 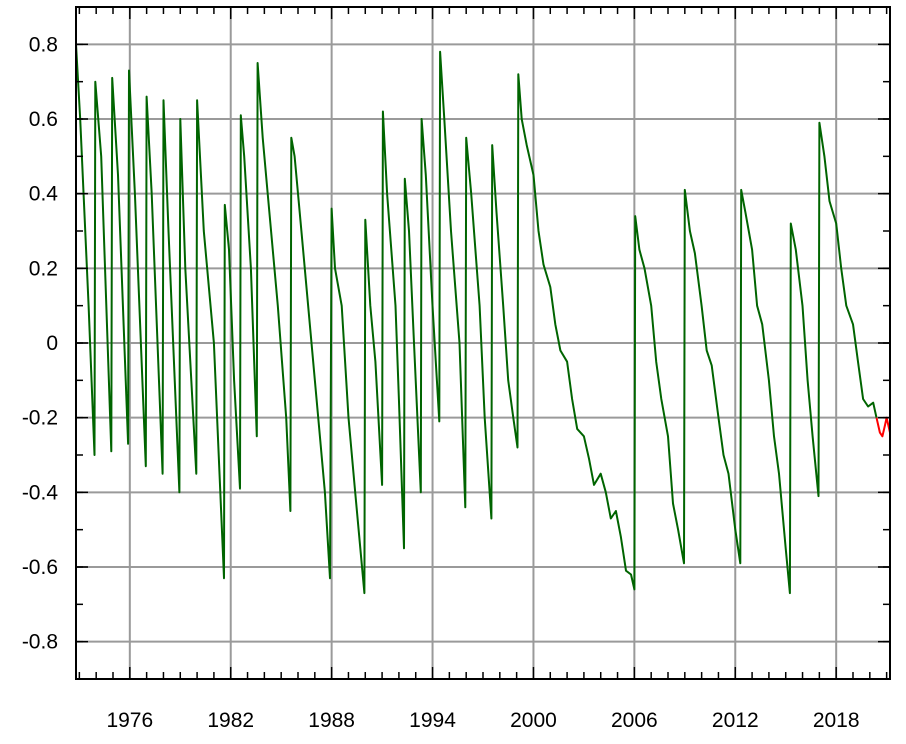 I want to click on y-tick-label: 0.6, so click(x=43, y=119).